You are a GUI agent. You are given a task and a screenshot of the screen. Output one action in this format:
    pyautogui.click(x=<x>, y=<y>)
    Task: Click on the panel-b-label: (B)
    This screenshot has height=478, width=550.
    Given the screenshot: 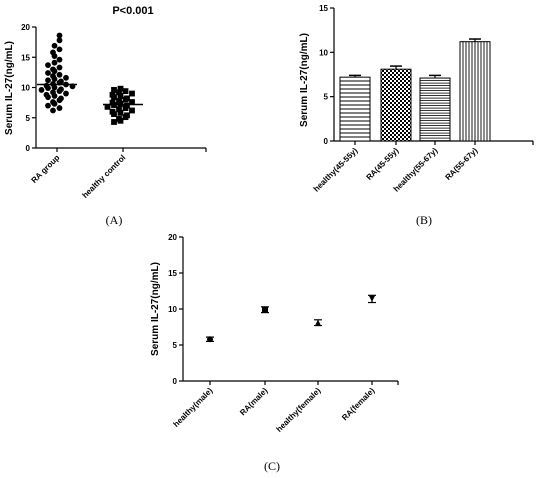 What is the action you would take?
    pyautogui.click(x=424, y=220)
    